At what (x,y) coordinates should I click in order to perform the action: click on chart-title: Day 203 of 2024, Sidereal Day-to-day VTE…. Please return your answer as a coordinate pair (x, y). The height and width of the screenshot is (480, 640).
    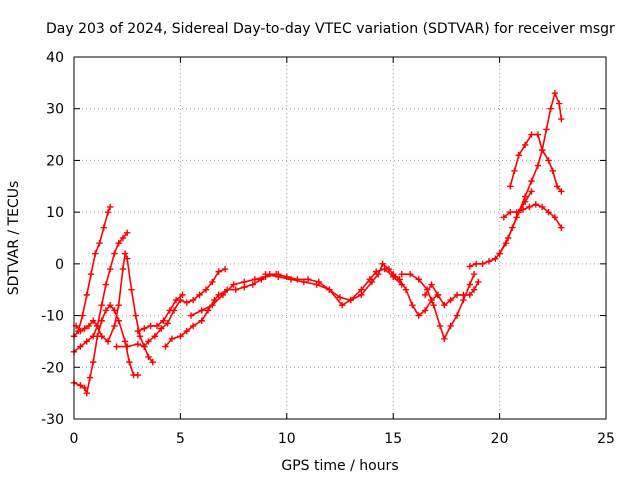
    Looking at the image, I should click on (330, 29).